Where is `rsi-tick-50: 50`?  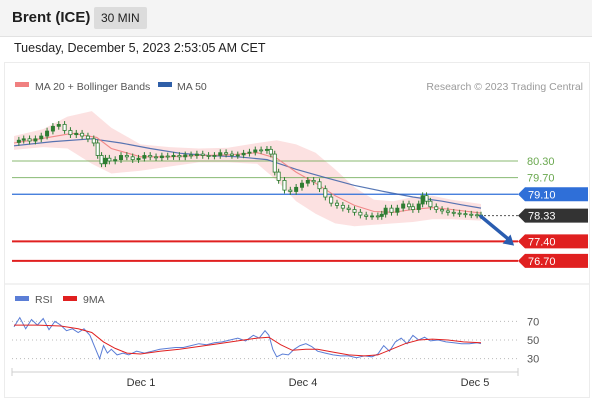 rsi-tick-50: 50 is located at coordinates (533, 341).